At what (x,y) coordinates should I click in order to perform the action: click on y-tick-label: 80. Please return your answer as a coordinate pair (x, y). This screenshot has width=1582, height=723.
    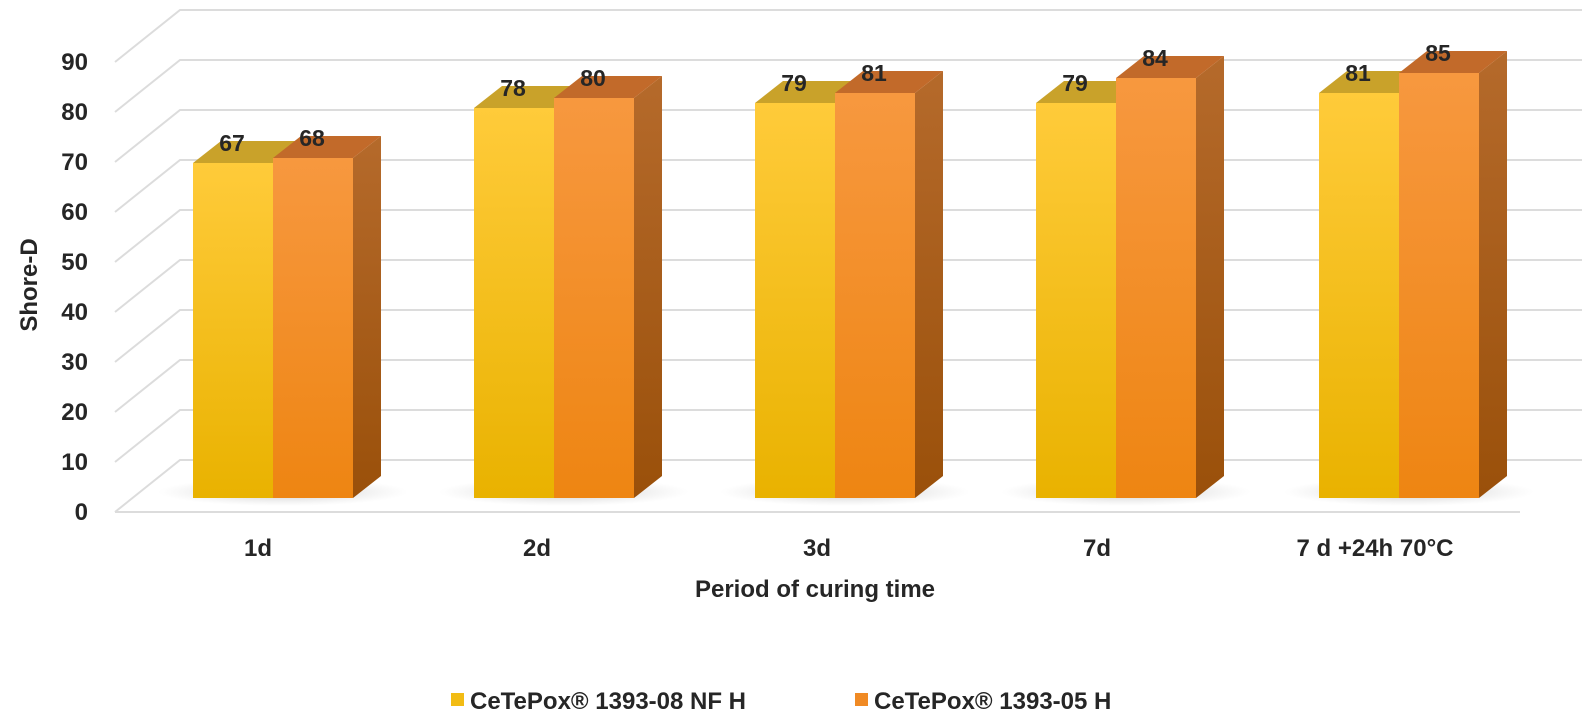
    Looking at the image, I should click on (74, 112).